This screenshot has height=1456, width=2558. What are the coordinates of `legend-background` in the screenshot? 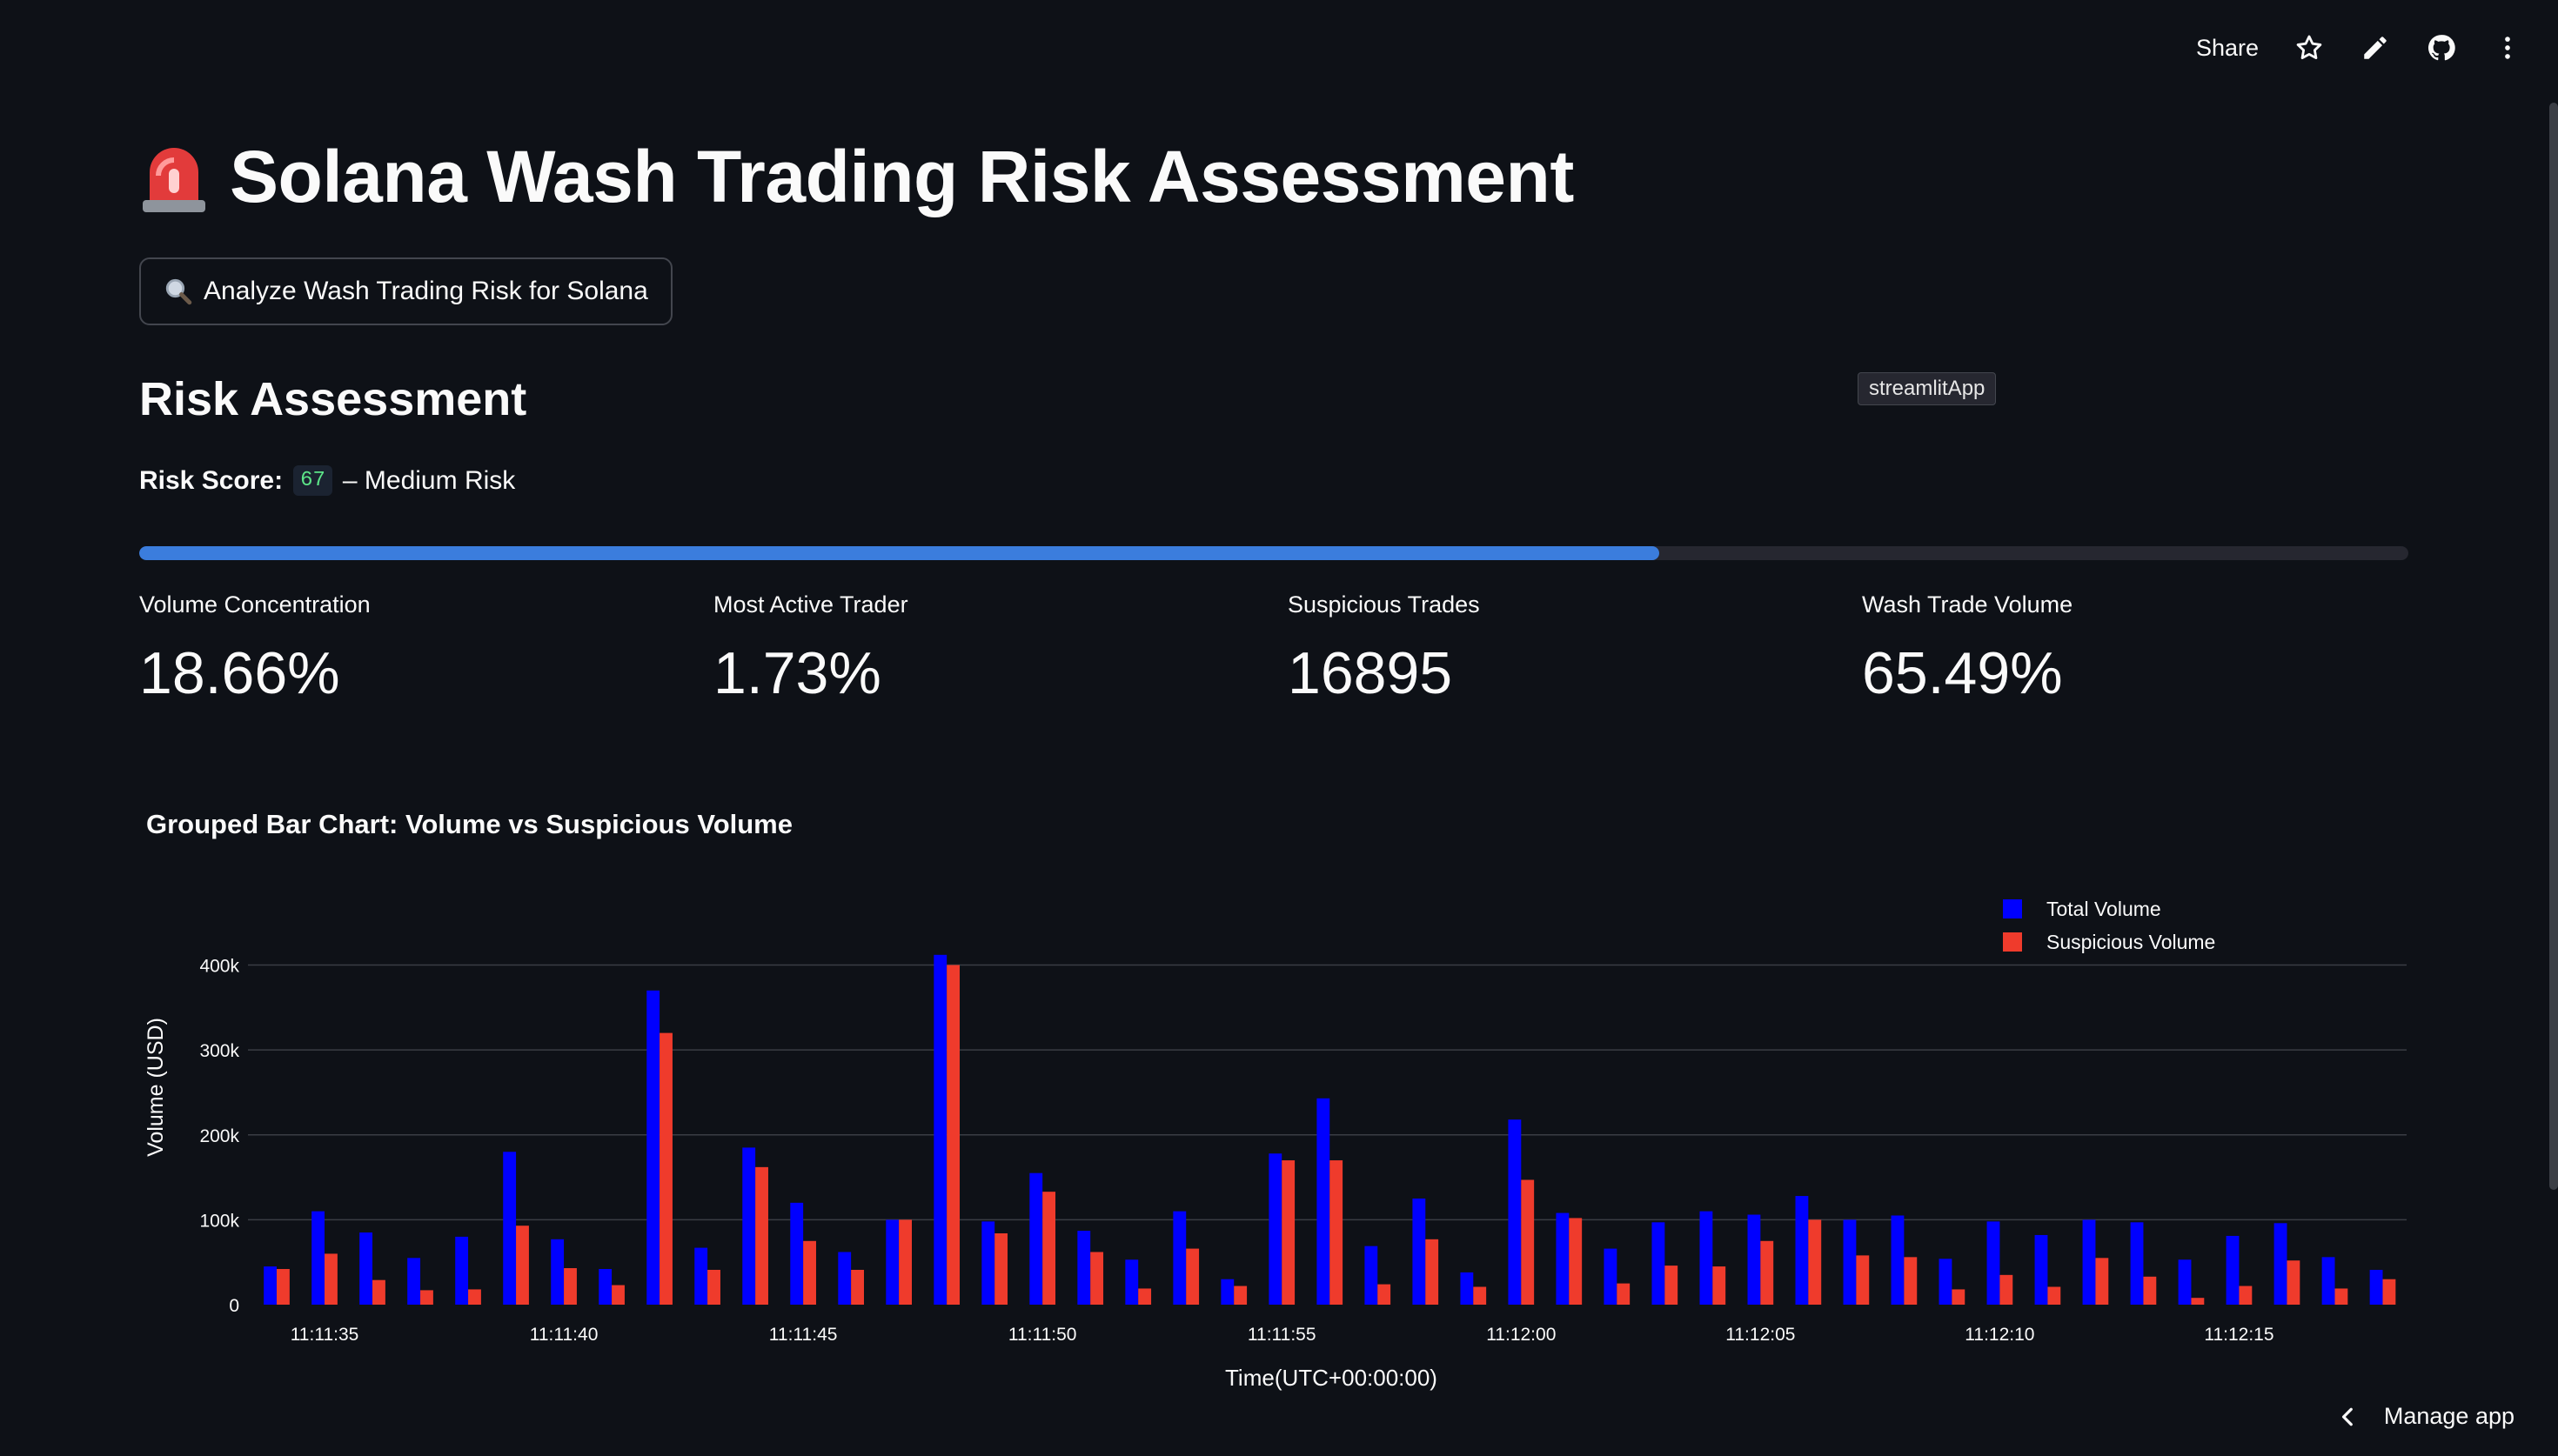 It's located at (2095, 920).